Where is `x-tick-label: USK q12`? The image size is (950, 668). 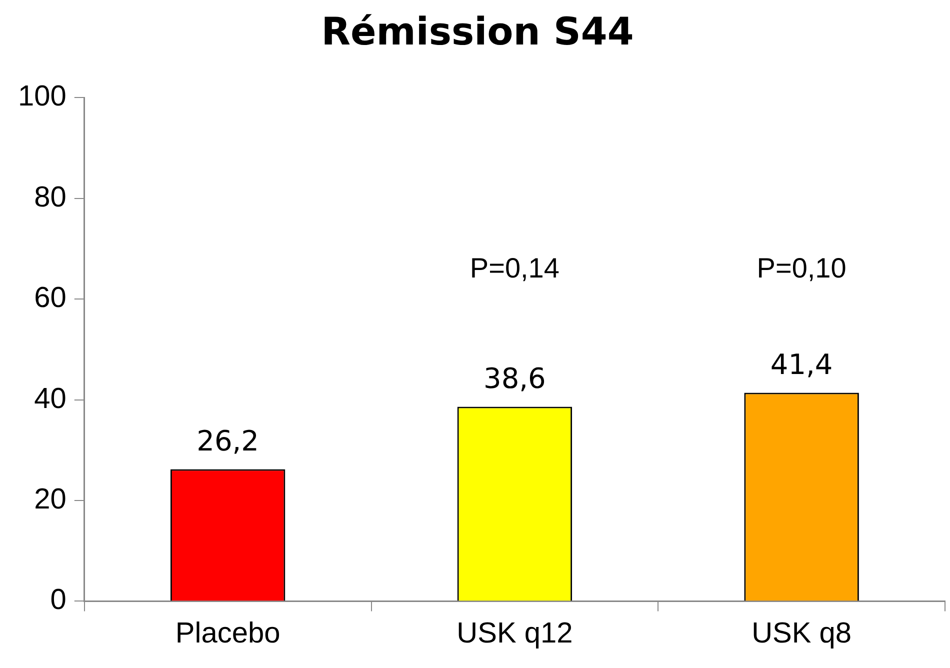
x-tick-label: USK q12 is located at coordinates (514, 634).